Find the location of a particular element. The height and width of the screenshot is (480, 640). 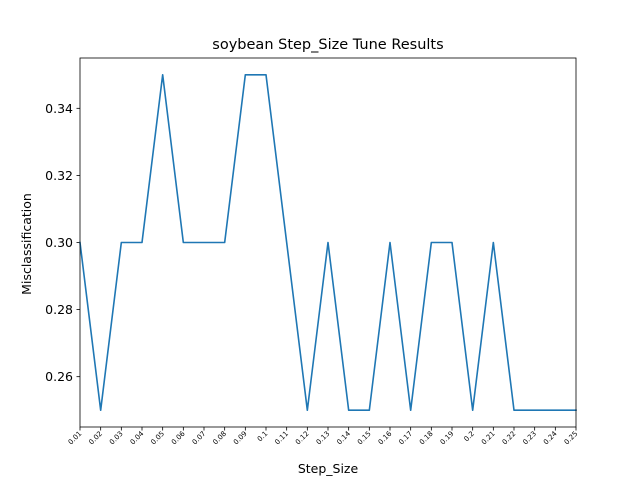

x-axis-label: Step_Size is located at coordinates (328, 468).